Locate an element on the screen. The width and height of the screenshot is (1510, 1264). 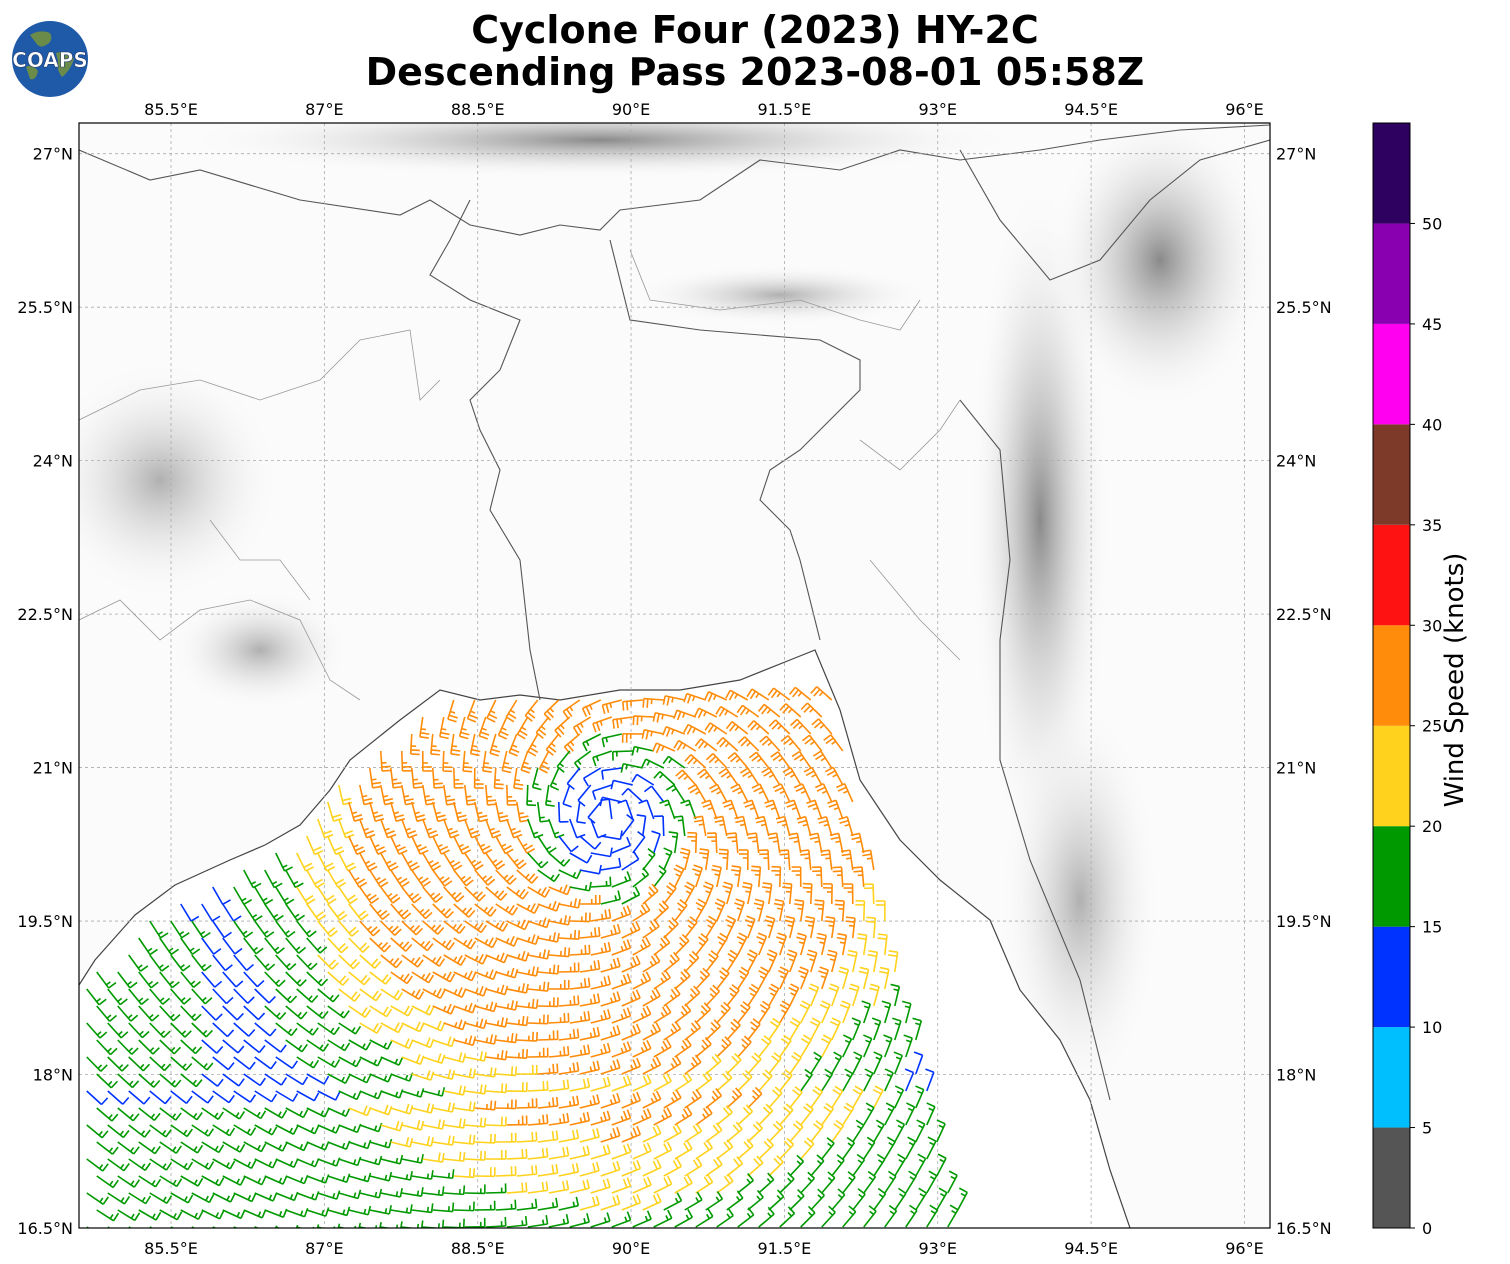
logo-text: COAPS is located at coordinates (50, 60).